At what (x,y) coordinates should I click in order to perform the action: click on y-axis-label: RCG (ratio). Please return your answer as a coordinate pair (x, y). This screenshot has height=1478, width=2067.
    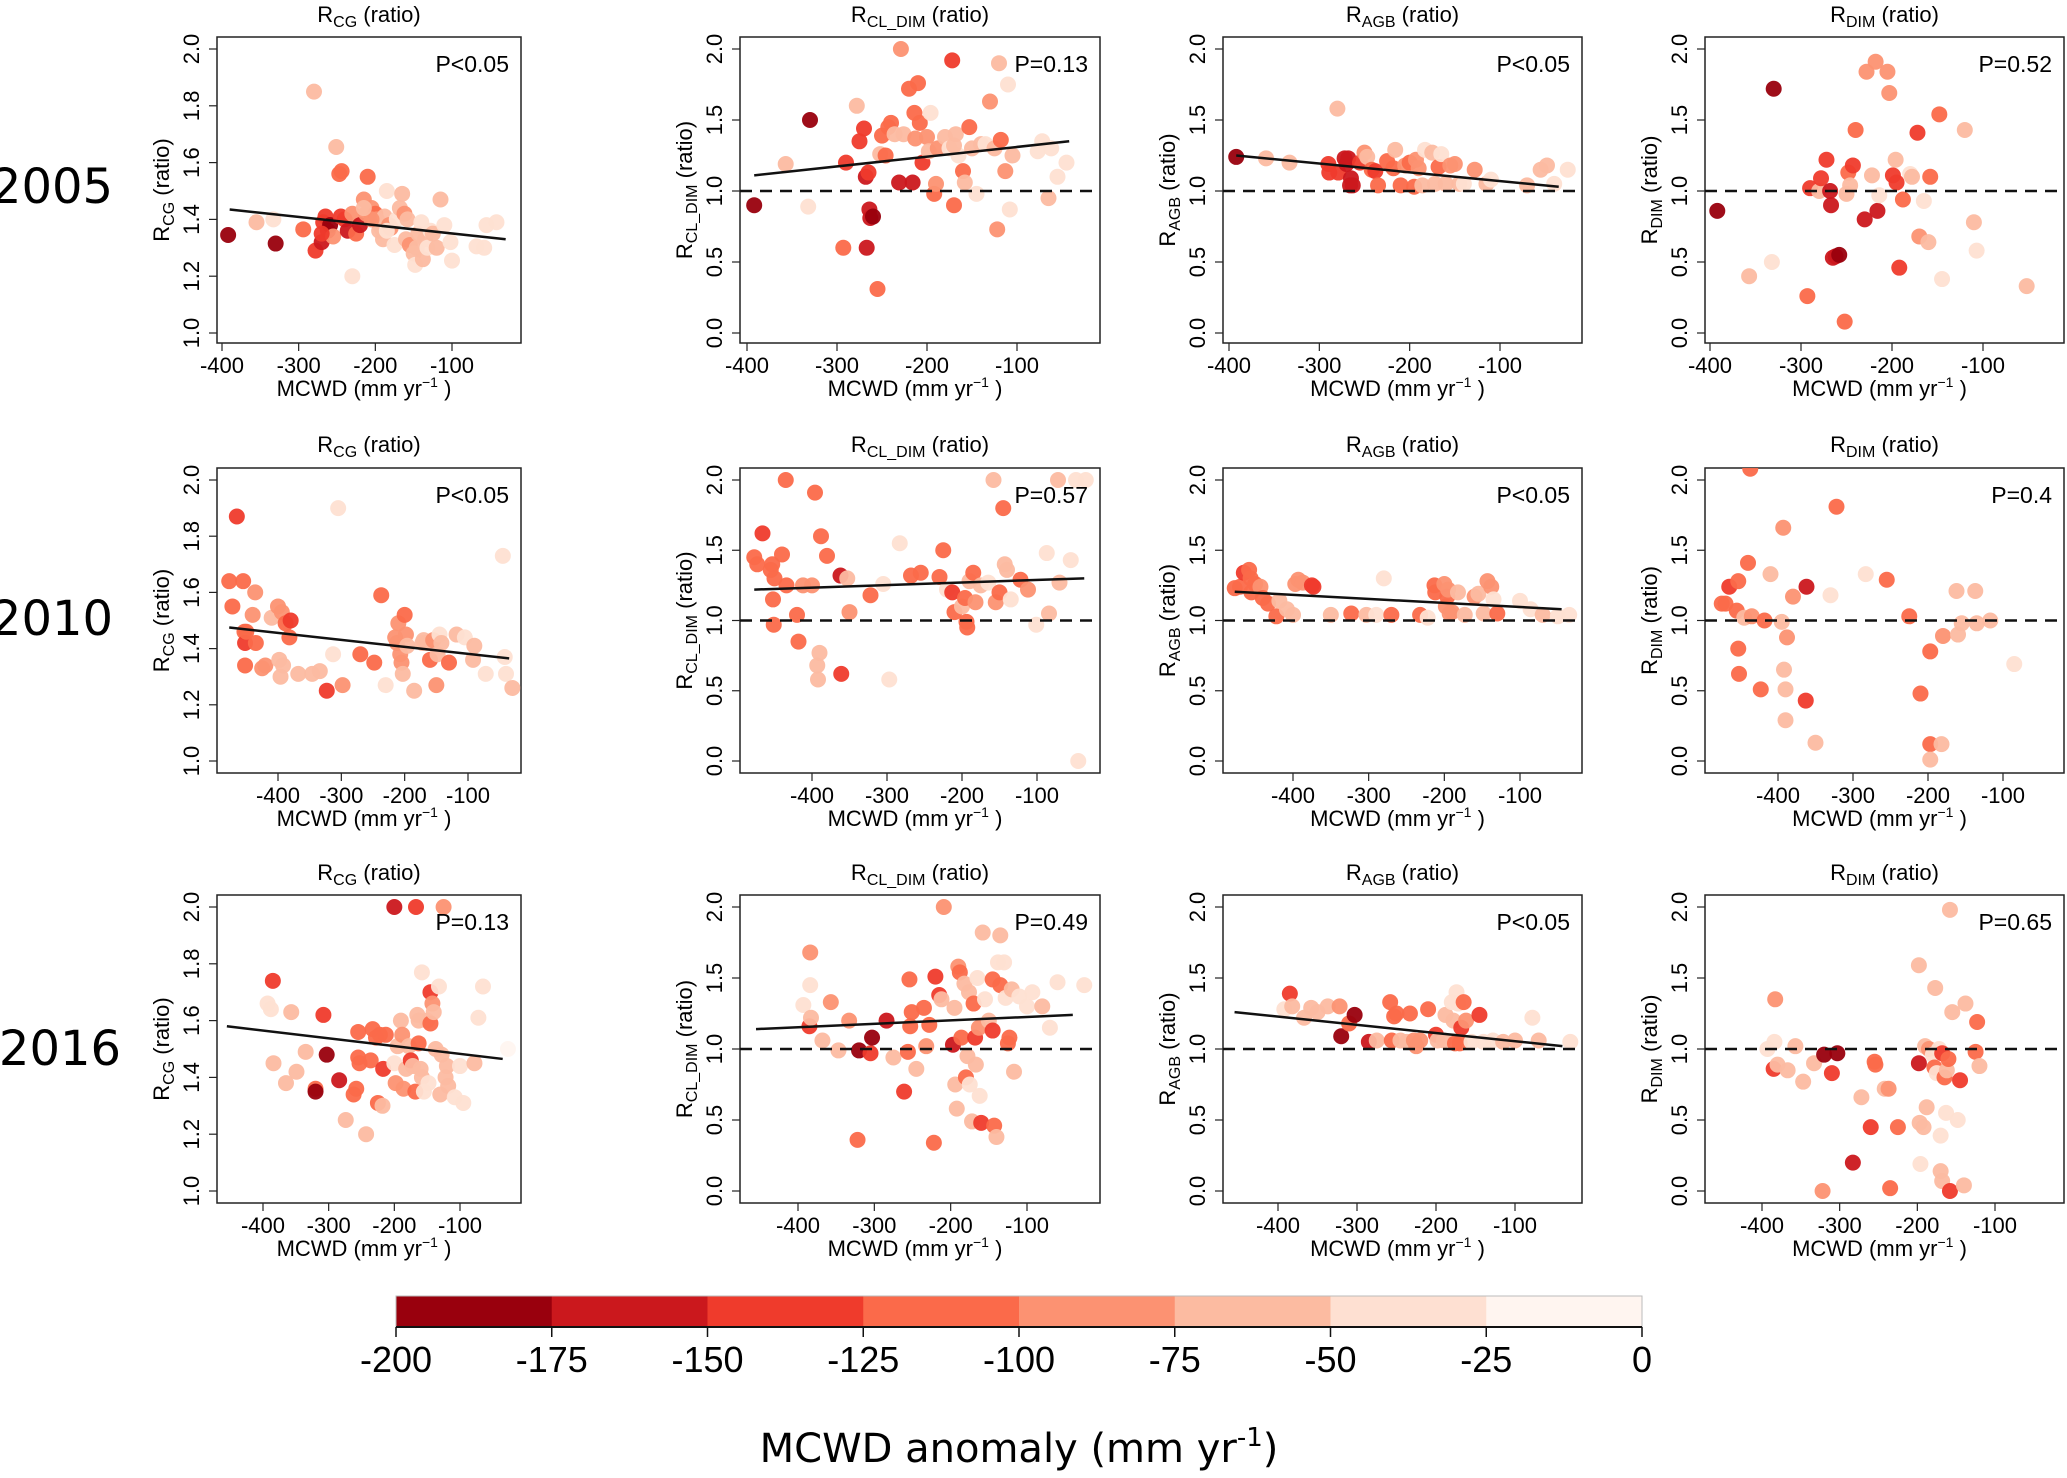
    Looking at the image, I should click on (163, 189).